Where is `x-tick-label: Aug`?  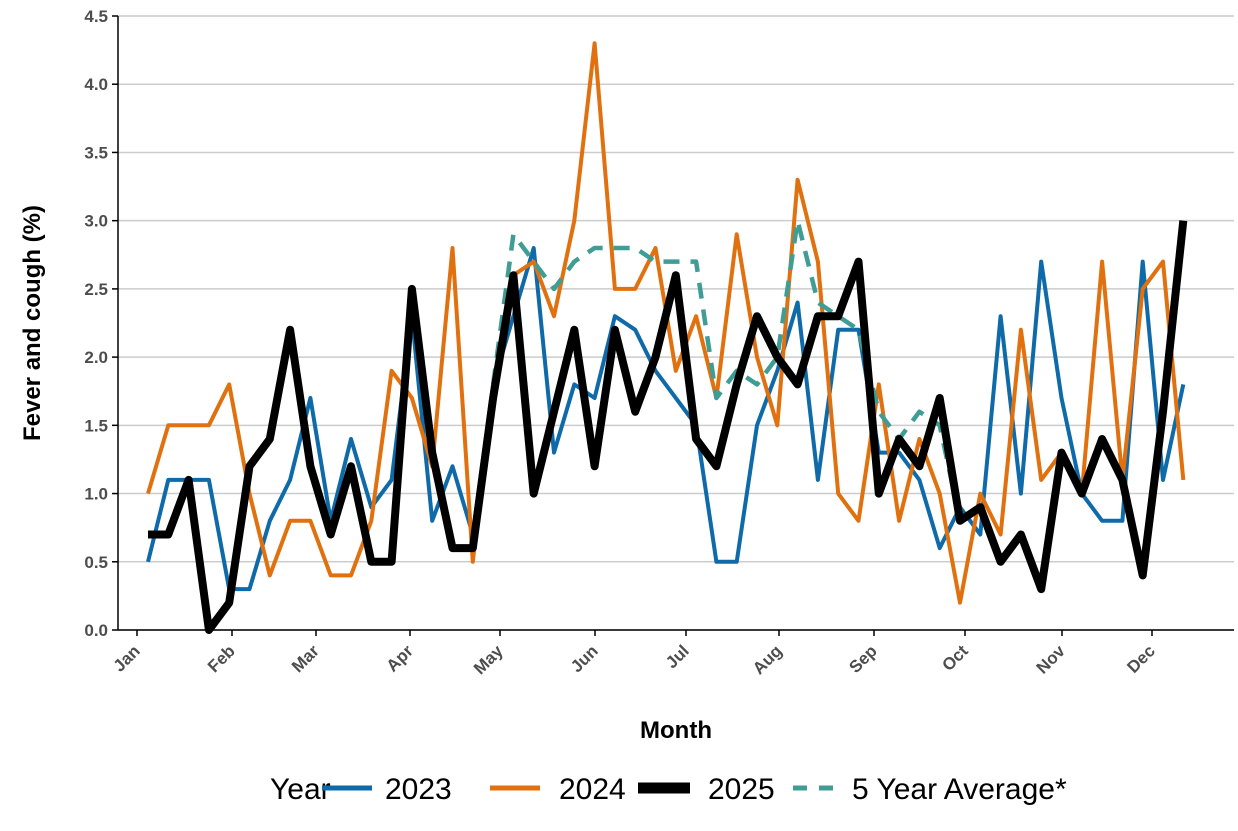 x-tick-label: Aug is located at coordinates (767, 659).